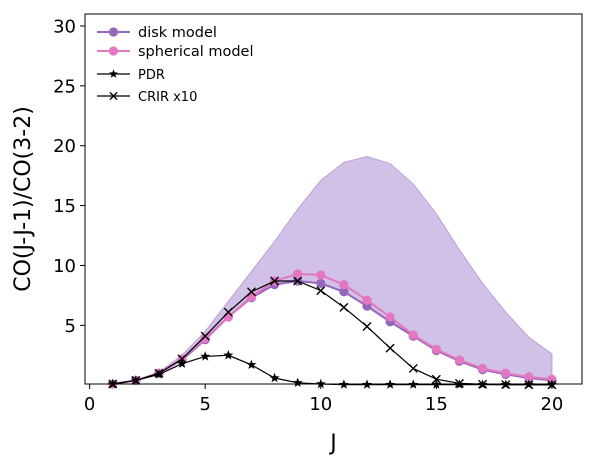  What do you see at coordinates (70, 326) in the screenshot?
I see `y-tick-label: 5` at bounding box center [70, 326].